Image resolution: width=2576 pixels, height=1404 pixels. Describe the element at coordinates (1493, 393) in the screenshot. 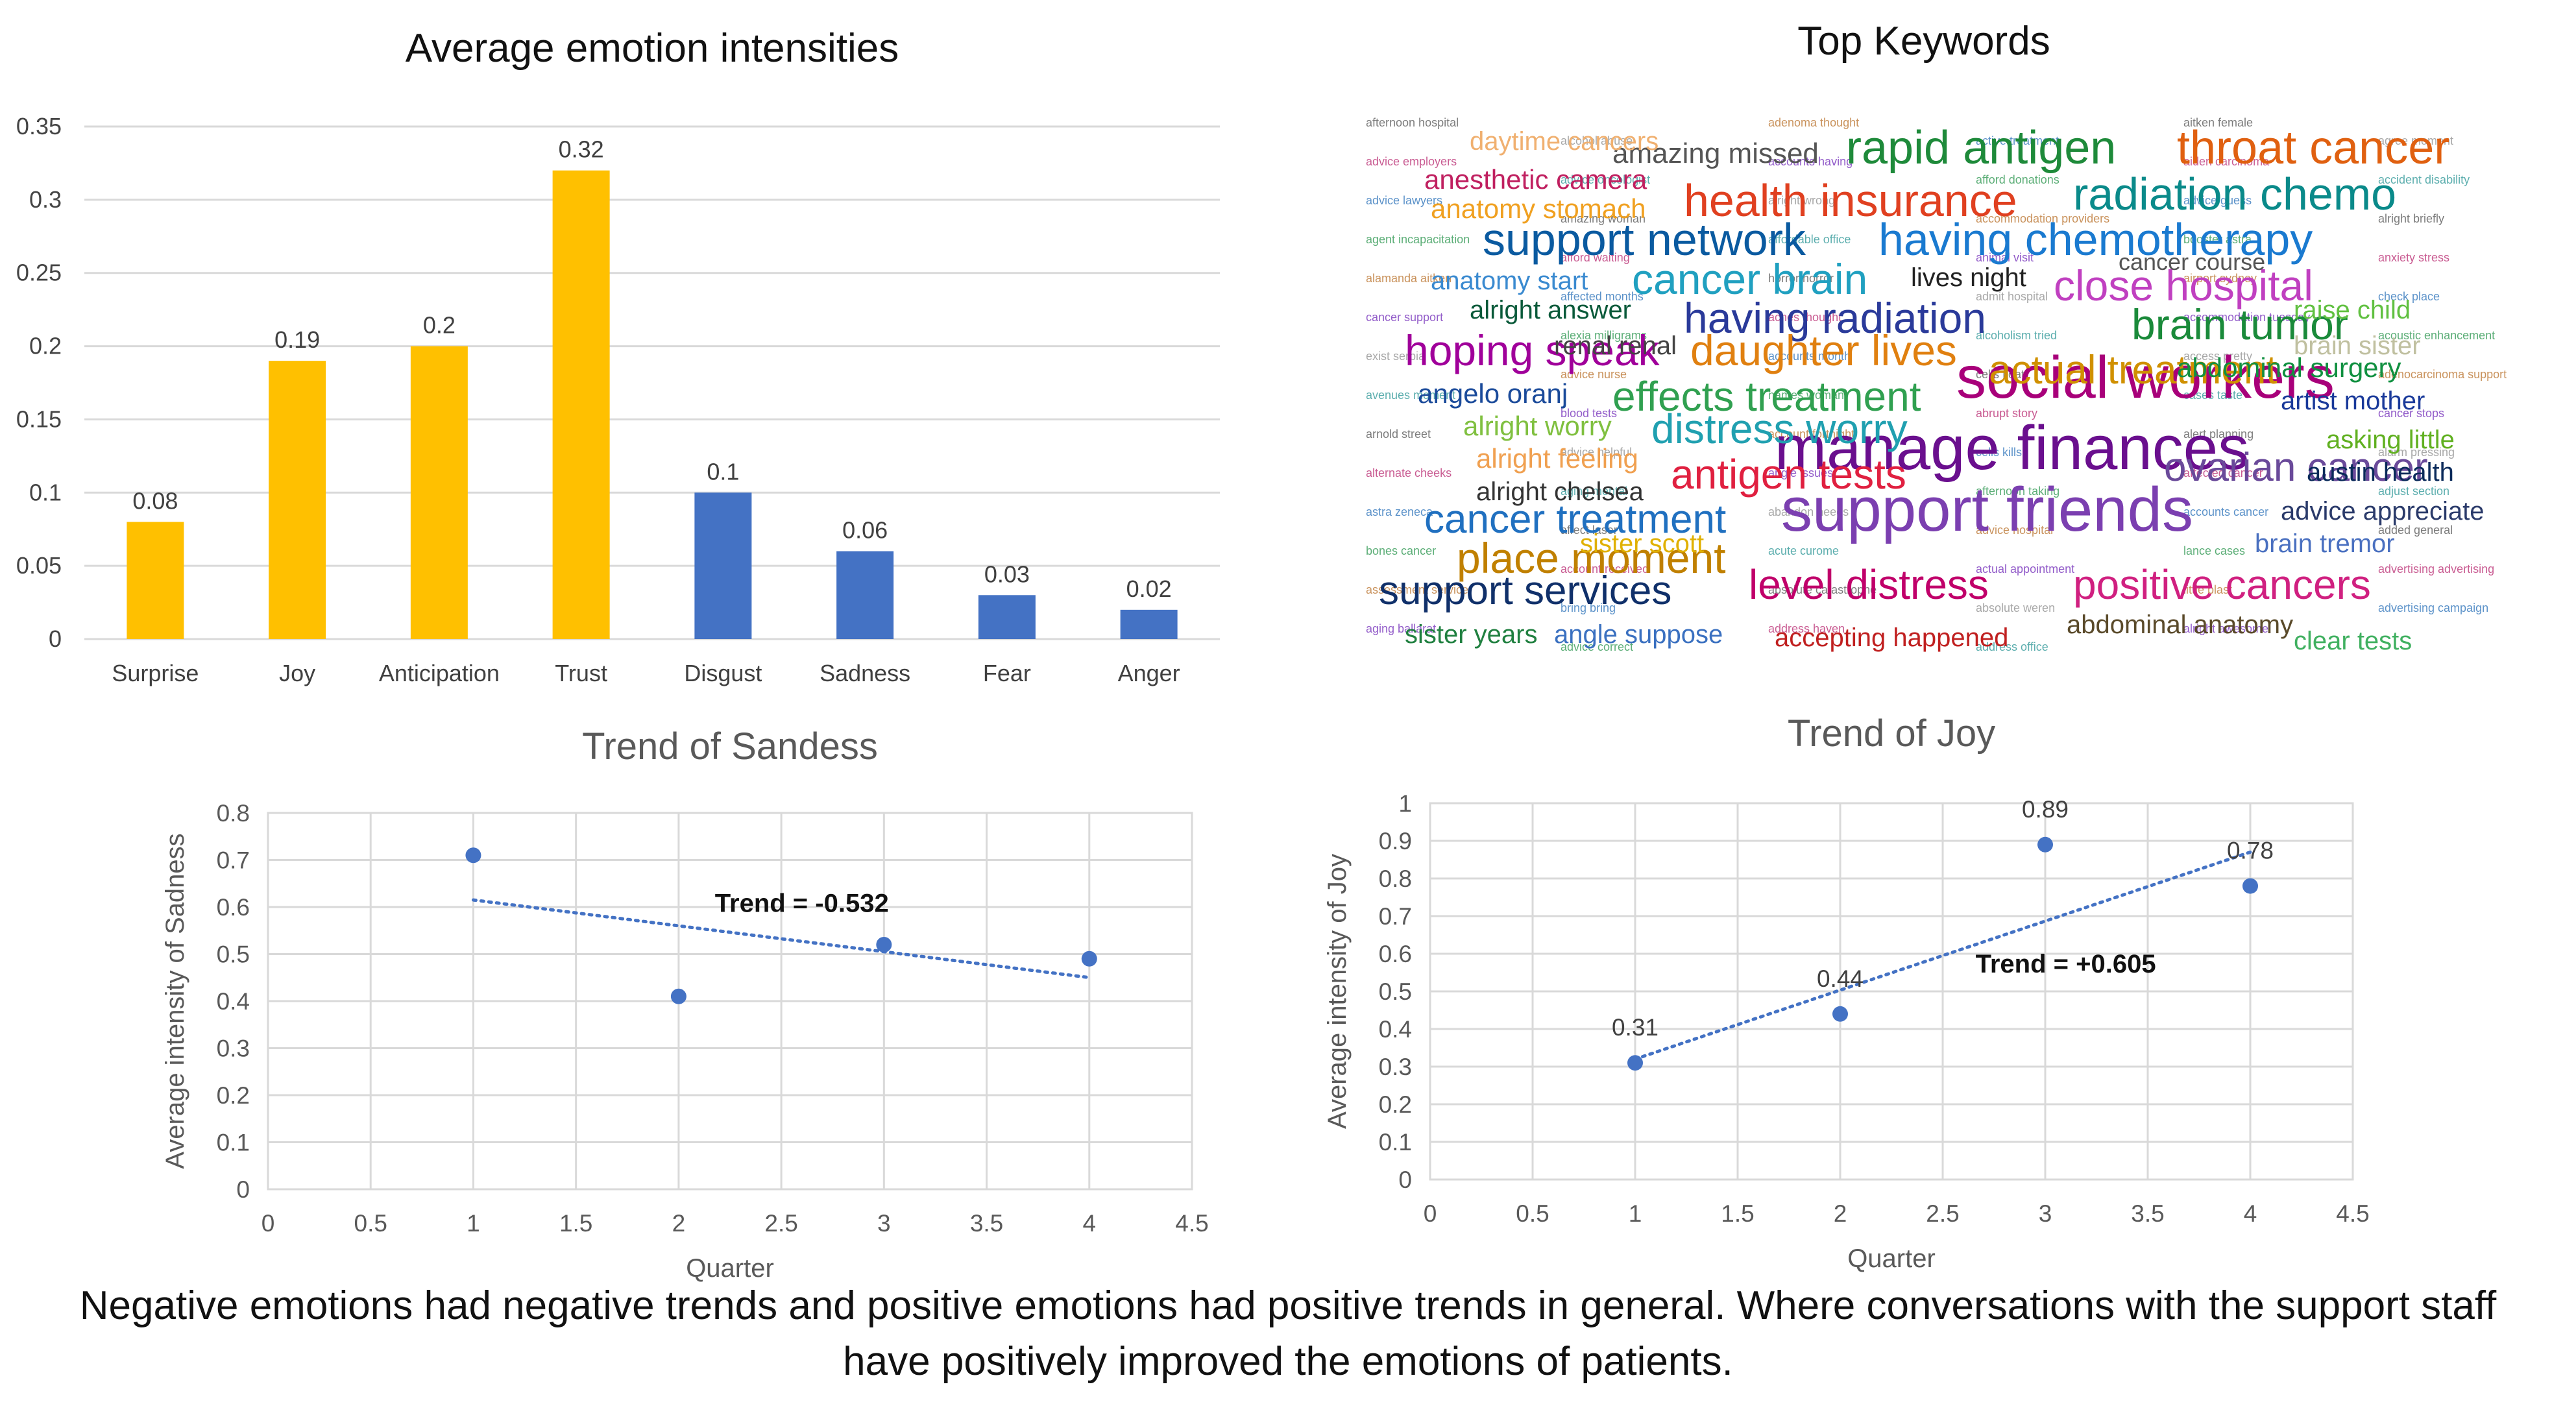

I see `wordcloud-word: angelo oranj` at that location.